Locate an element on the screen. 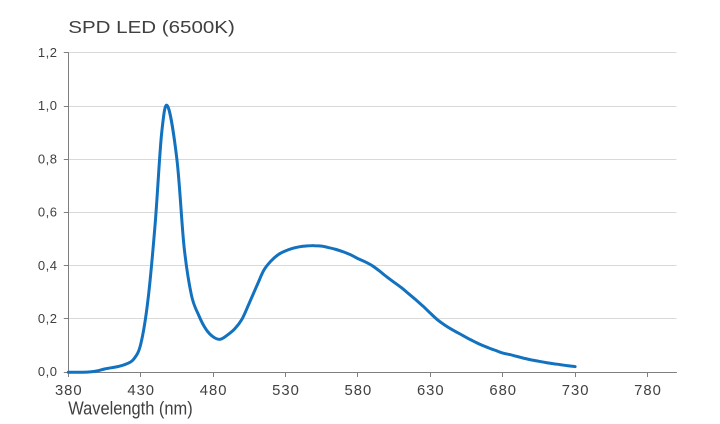 The image size is (720, 424). svg-text: SPD LED (6500K) is located at coordinates (151, 27).